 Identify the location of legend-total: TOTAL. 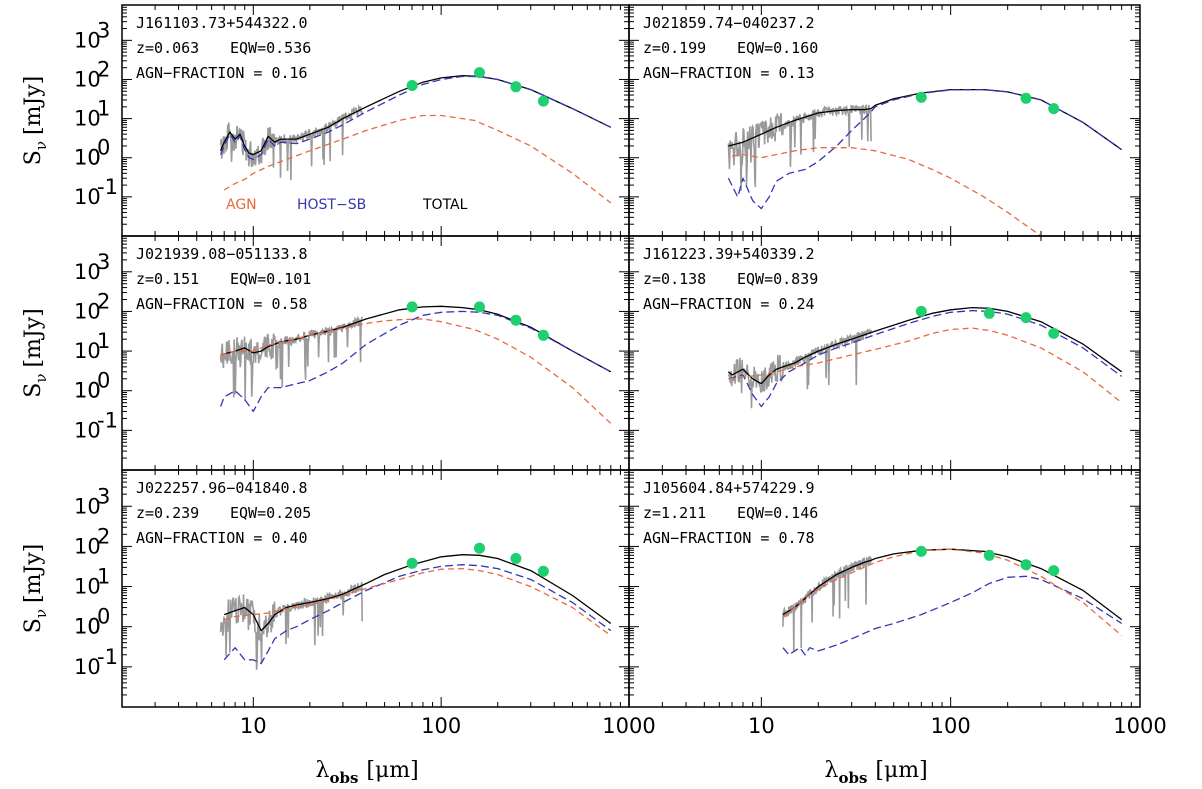
(445, 205).